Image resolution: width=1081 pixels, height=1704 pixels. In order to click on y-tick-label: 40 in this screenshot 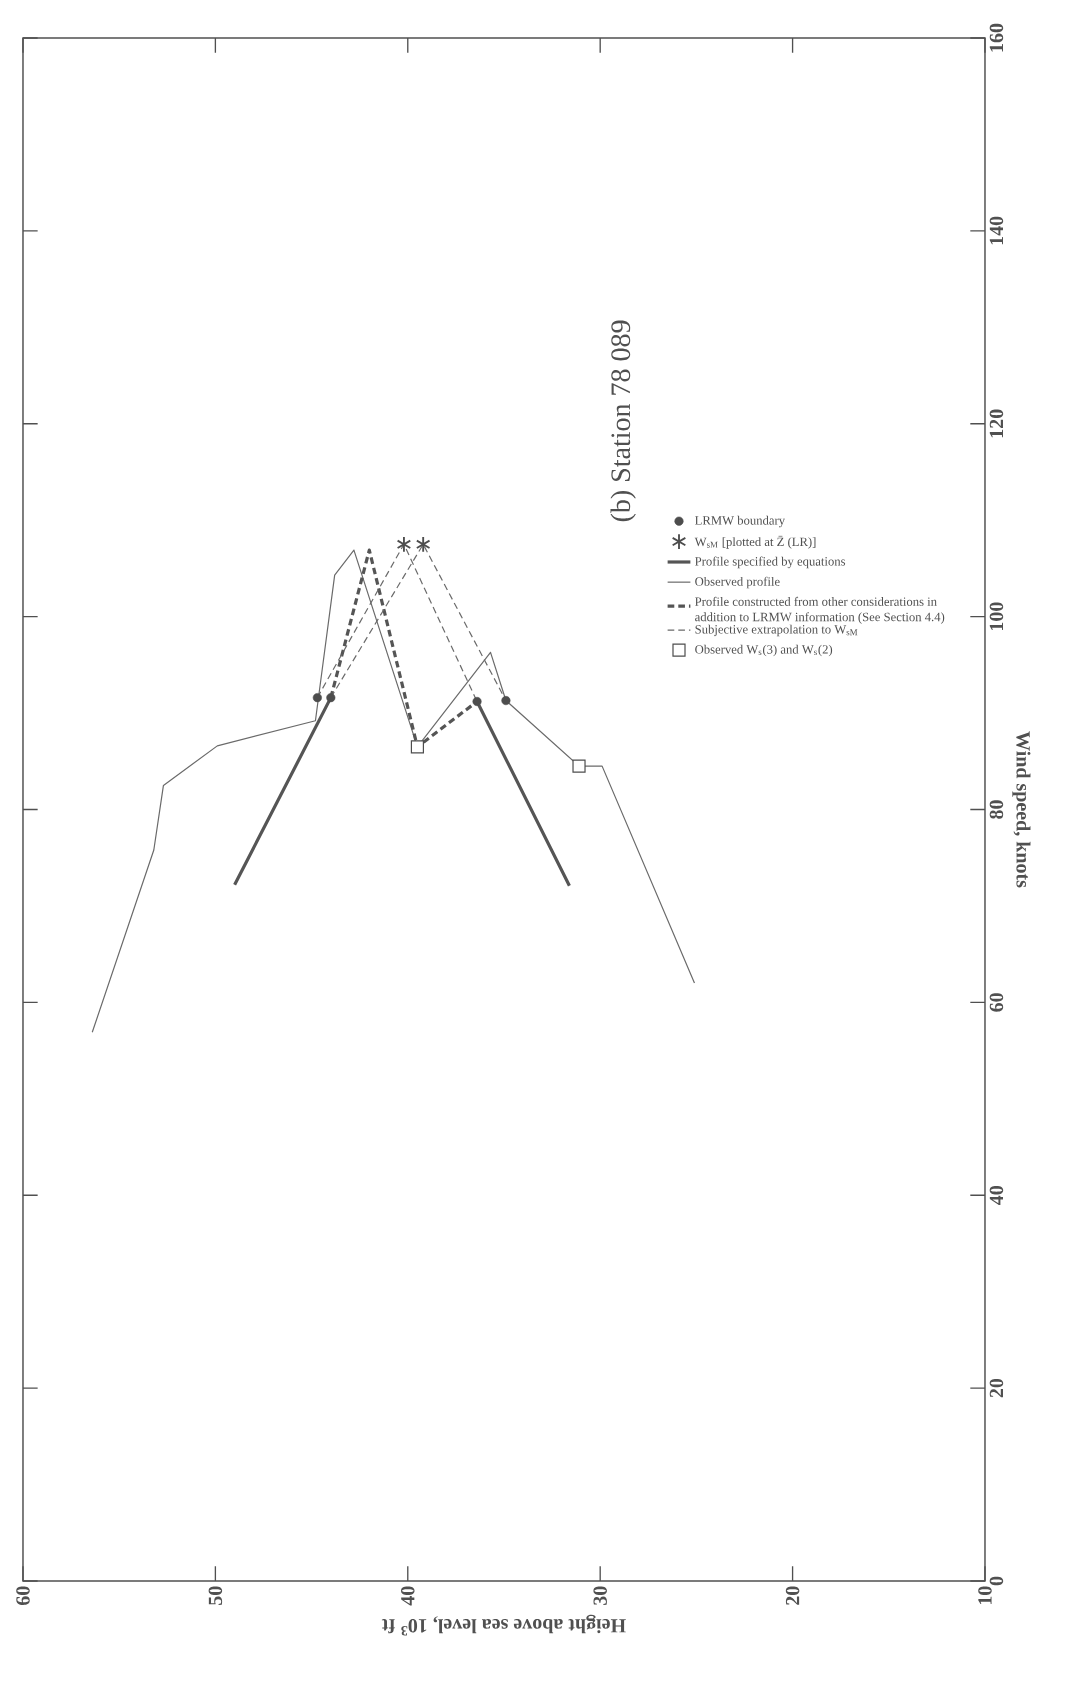, I will do `click(996, 1195)`.